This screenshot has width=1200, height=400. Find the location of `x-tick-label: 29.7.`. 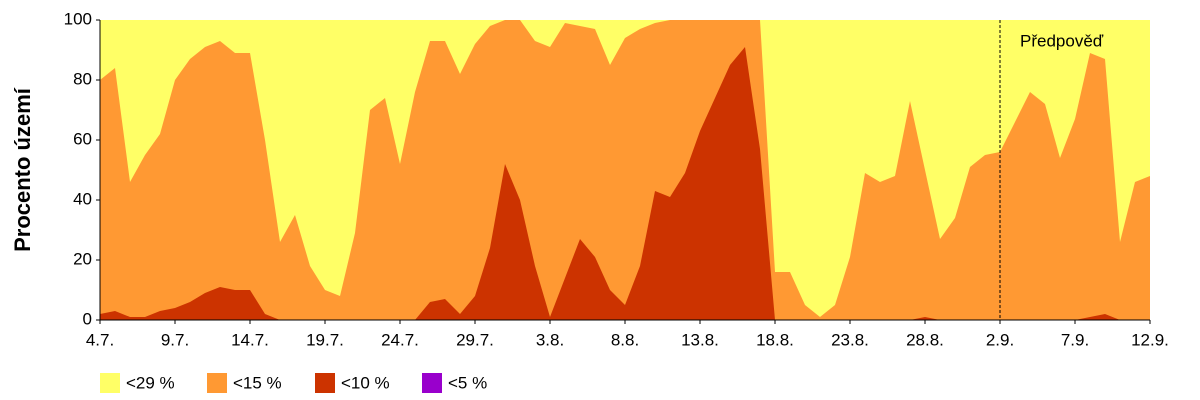

x-tick-label: 29.7. is located at coordinates (475, 339).